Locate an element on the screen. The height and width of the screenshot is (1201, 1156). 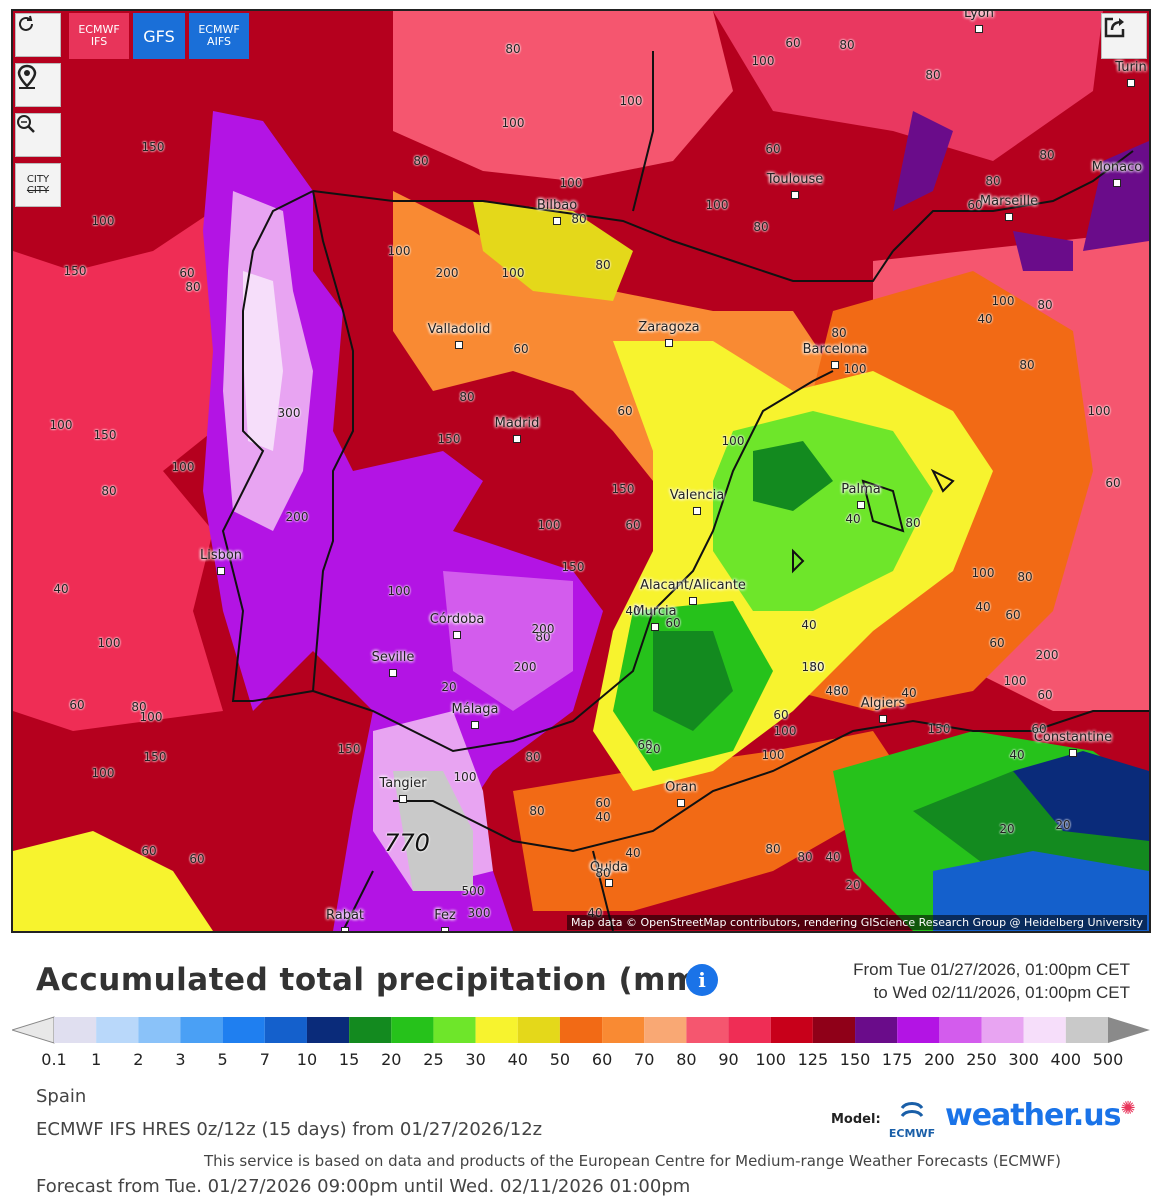
model-gfs-button: GFS is located at coordinates (159, 36).